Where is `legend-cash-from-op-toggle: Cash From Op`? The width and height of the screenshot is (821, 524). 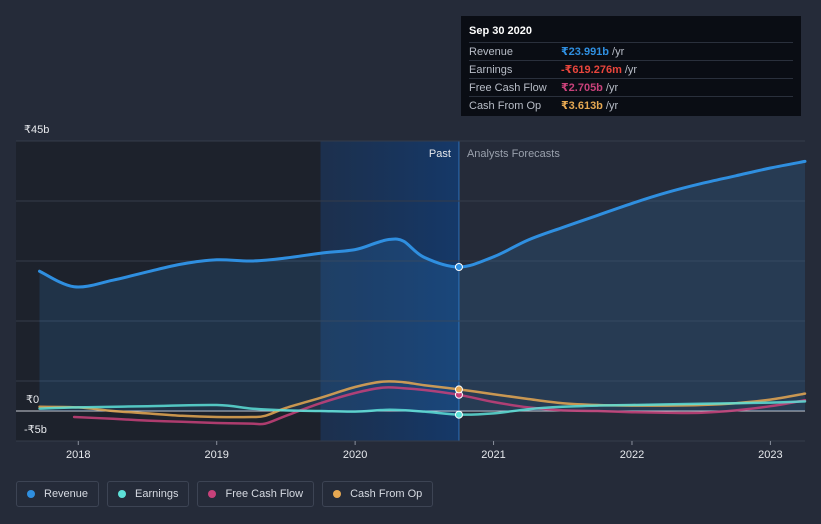 legend-cash-from-op-toggle: Cash From Op is located at coordinates (378, 494).